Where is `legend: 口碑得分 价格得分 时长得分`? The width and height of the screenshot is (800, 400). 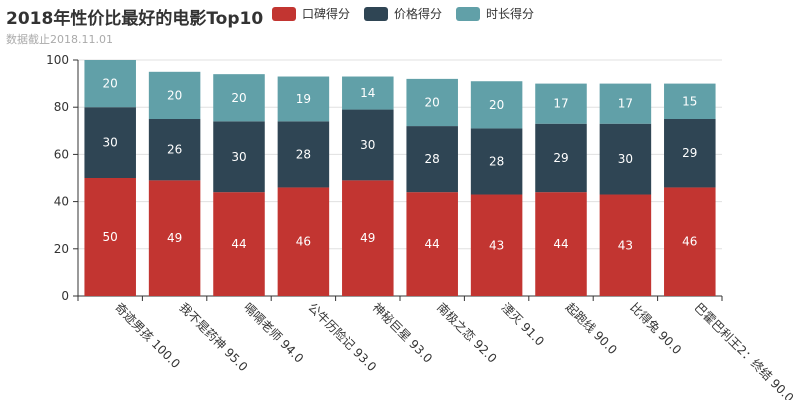 legend: 口碑得分 价格得分 时长得分 is located at coordinates (403, 13).